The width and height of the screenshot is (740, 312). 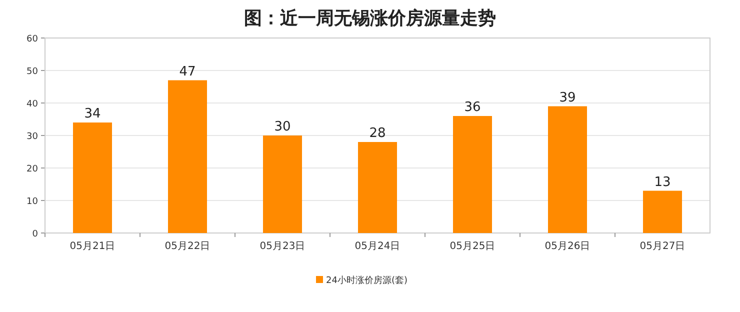 I want to click on y-tick-label: 0, so click(x=35, y=235).